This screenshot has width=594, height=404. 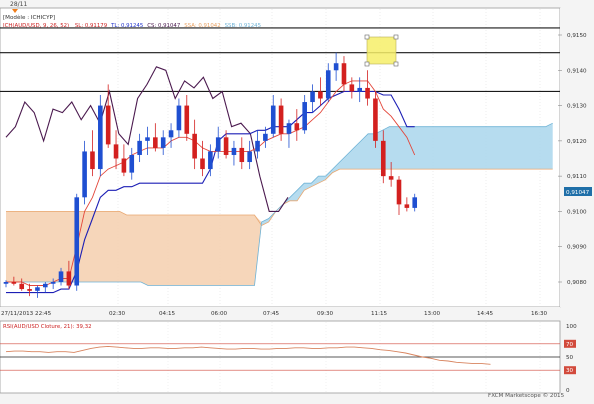 I want to click on current-price-label: 0,91047, so click(x=578, y=193).